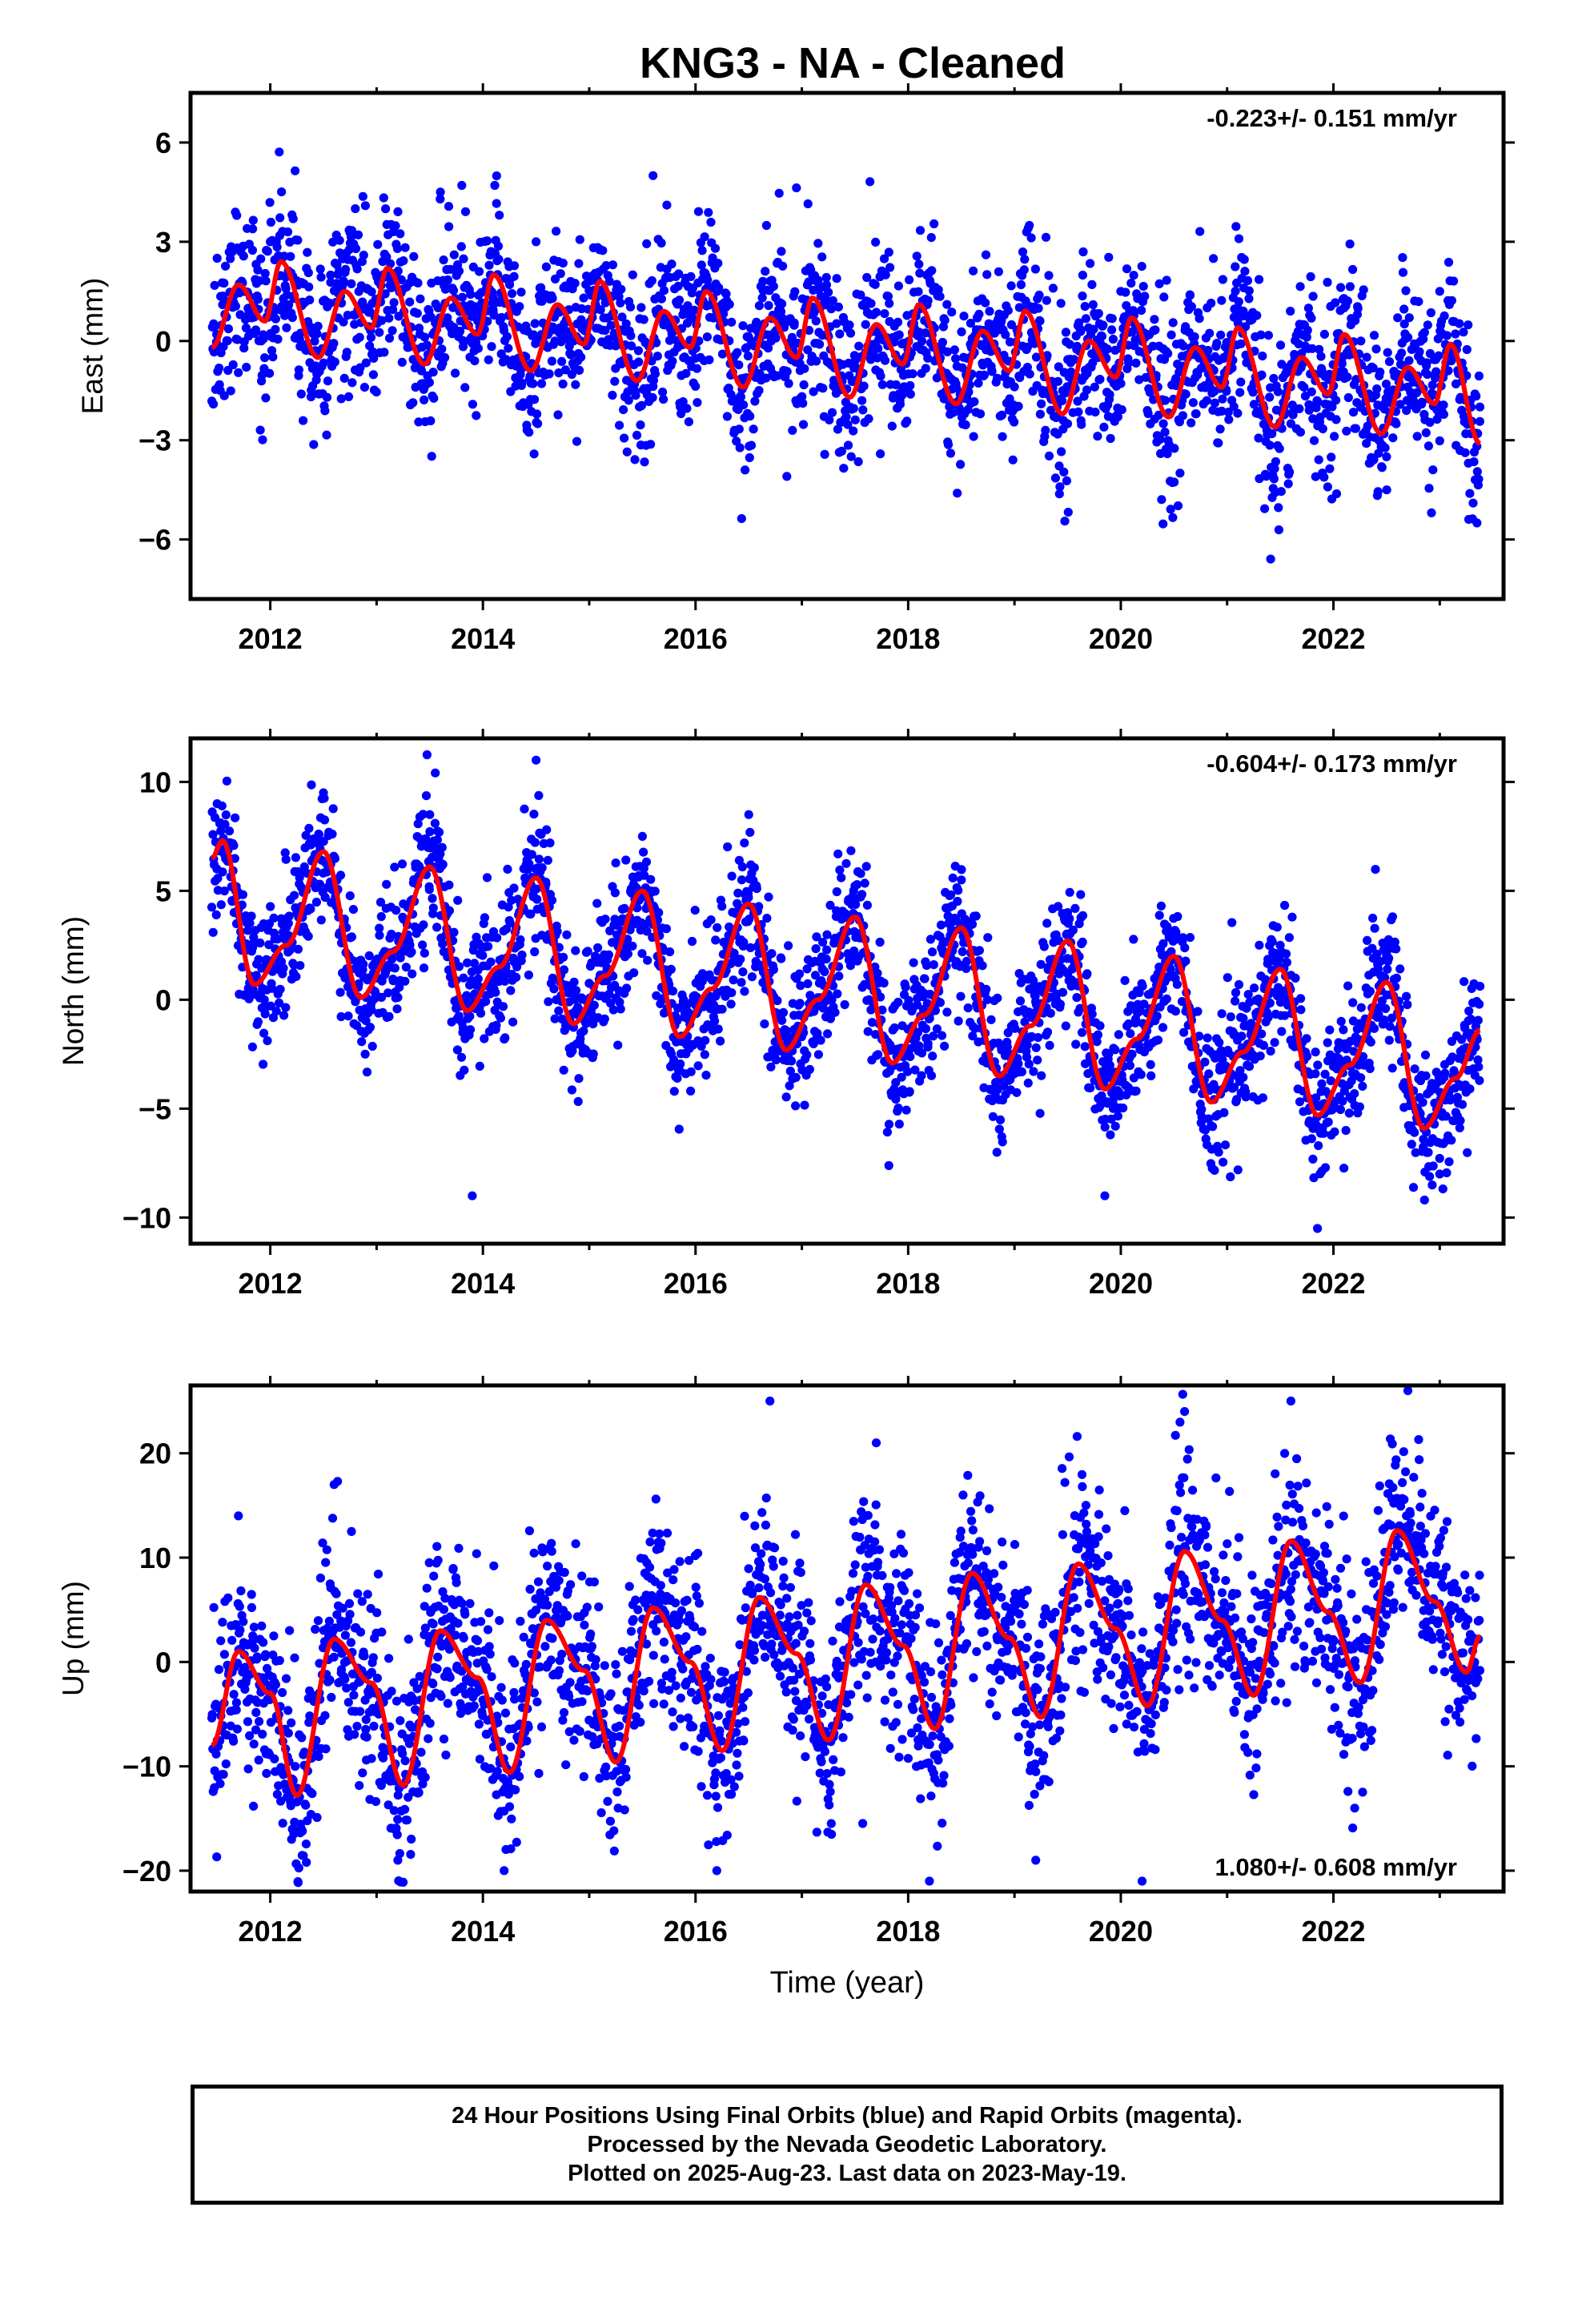 The height and width of the screenshot is (2324, 1582). What do you see at coordinates (1439, 291) in the screenshot?
I see `outlier-point` at bounding box center [1439, 291].